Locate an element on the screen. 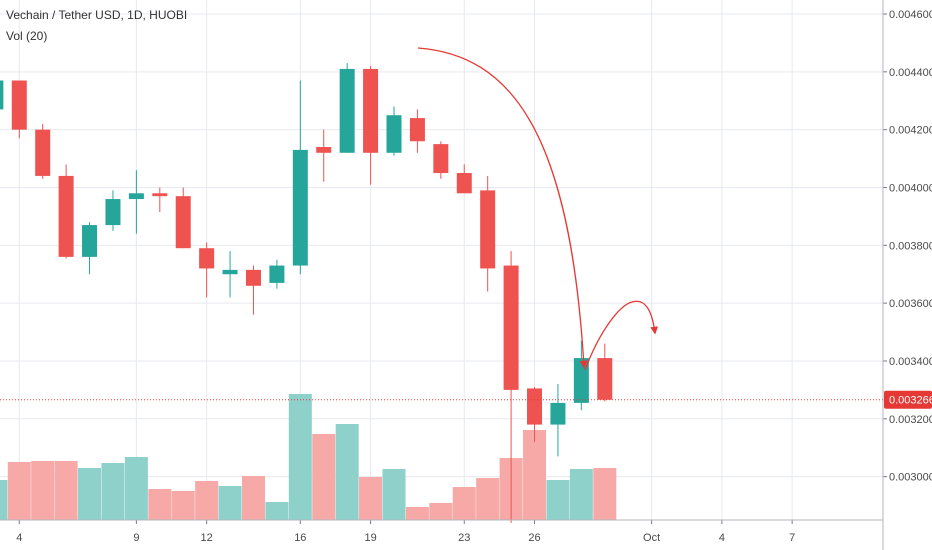 Image resolution: width=932 pixels, height=550 pixels. chart-title: Vechain / Tether USD, 1D, HUOBI is located at coordinates (96, 15).